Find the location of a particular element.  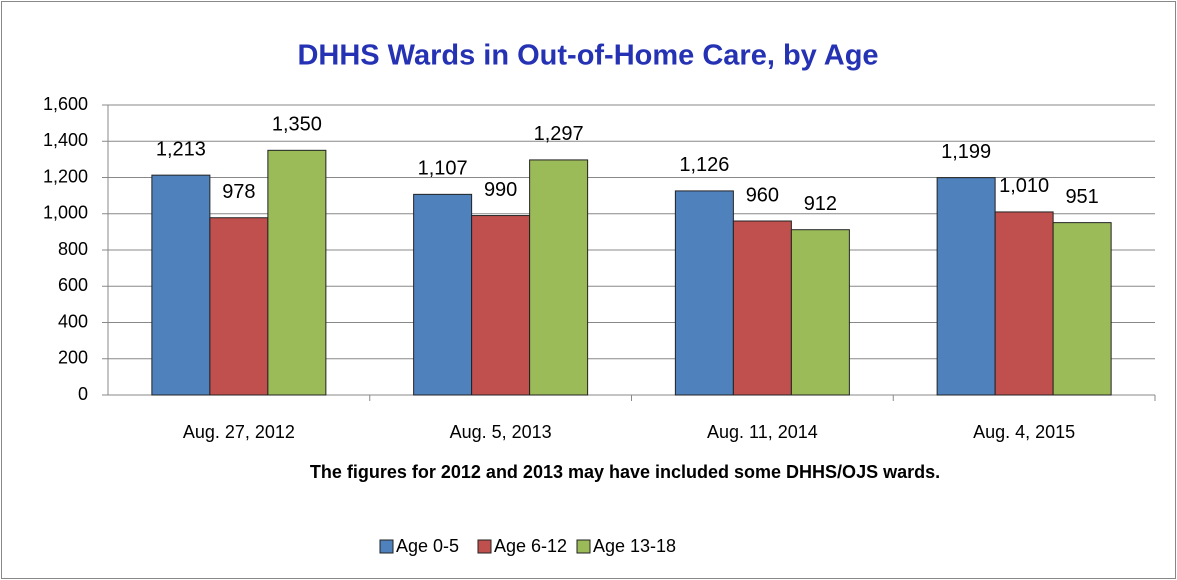

value-label: 1,126 is located at coordinates (704, 165).